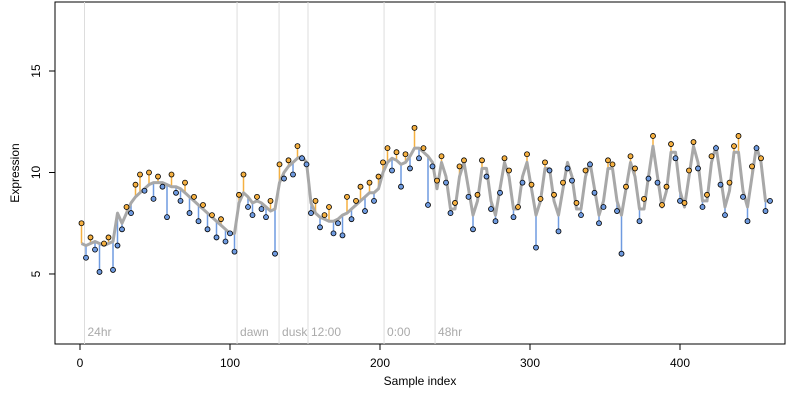  I want to click on y-tick-label: 5, so click(36, 273).